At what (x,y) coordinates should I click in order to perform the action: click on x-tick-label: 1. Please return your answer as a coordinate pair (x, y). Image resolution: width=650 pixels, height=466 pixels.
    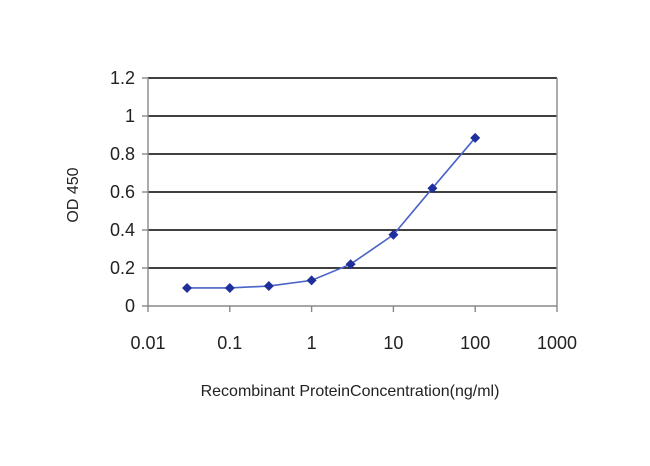
    Looking at the image, I should click on (312, 343).